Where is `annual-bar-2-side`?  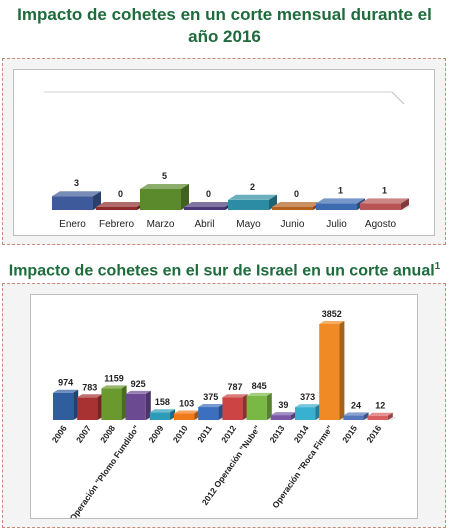
annual-bar-2-side is located at coordinates (124, 402).